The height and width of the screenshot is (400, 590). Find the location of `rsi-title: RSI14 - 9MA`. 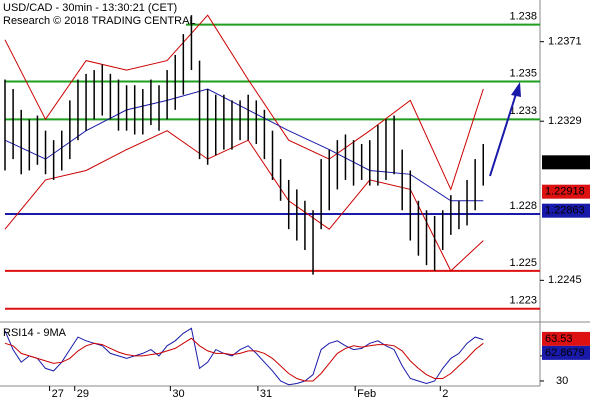

rsi-title: RSI14 - 9MA is located at coordinates (35, 333).